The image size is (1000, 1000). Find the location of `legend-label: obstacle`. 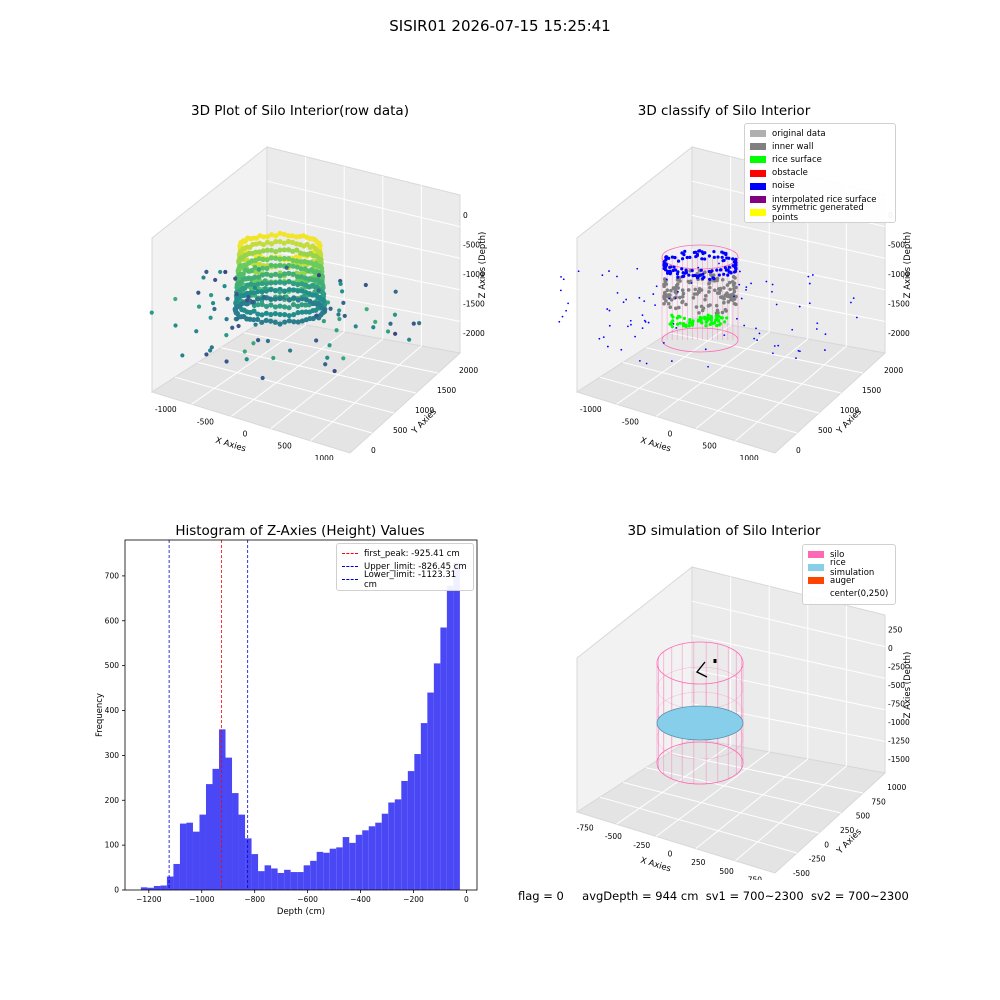

legend-label: obstacle is located at coordinates (790, 173).